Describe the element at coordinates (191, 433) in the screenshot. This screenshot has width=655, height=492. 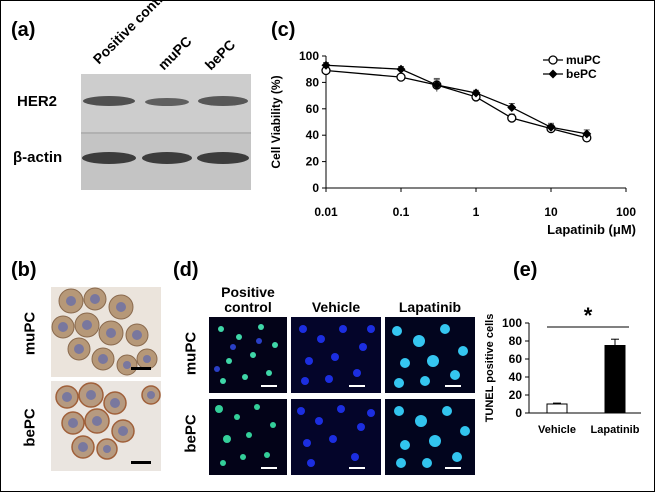
I see `row-label-bepc-d: bePC` at that location.